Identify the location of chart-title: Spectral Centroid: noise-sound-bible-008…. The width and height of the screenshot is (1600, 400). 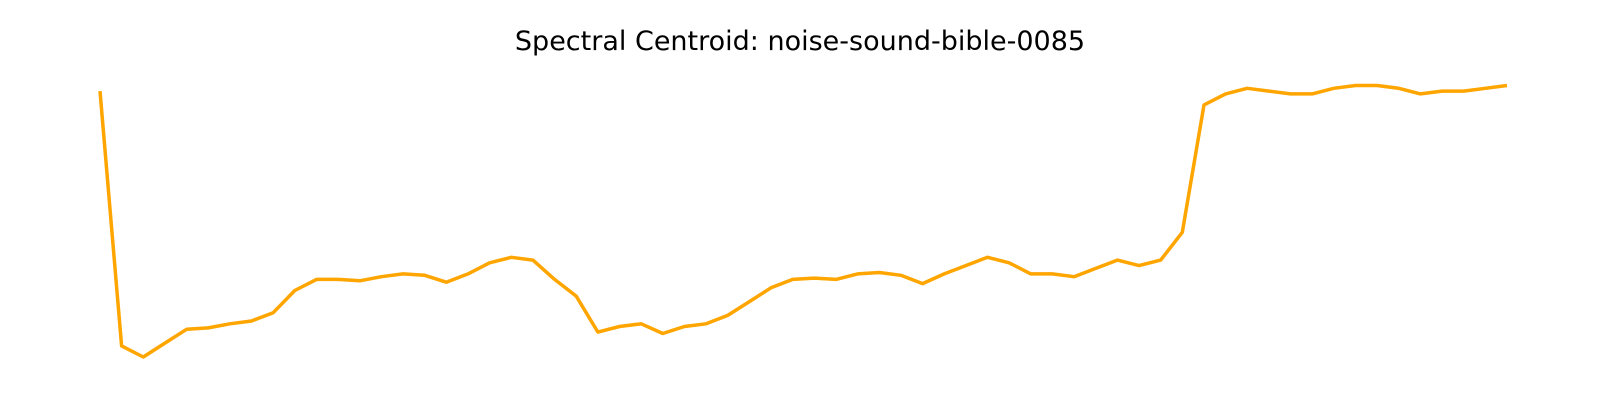
(800, 41).